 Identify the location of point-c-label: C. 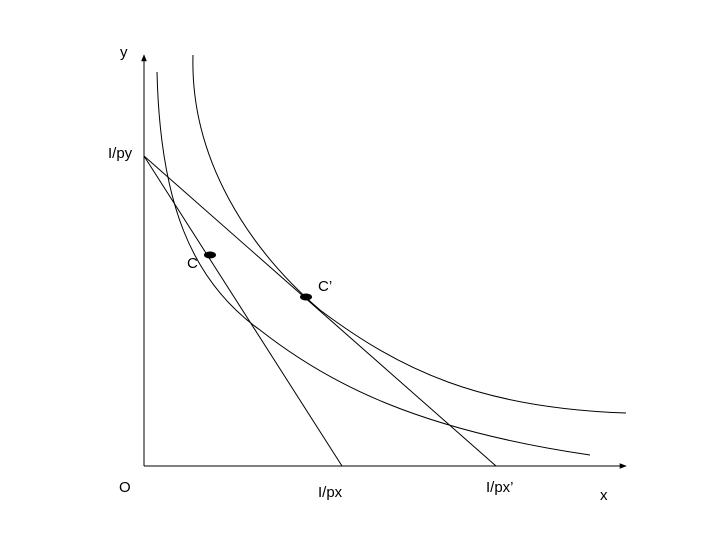
(192, 263).